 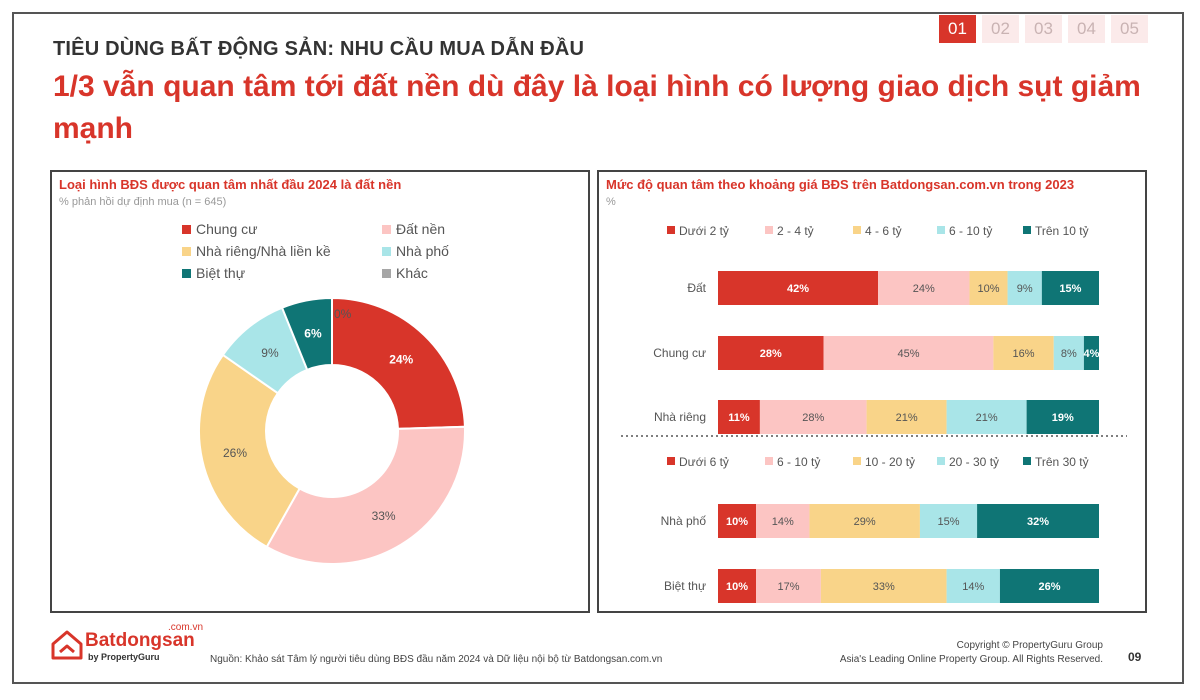 I want to click on bar-legend-item: 4 - 6 tỷ, so click(x=877, y=231).